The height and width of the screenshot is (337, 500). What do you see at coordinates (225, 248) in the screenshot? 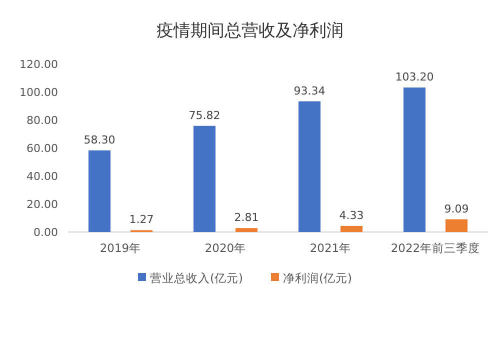
I see `x-tick-label: 2020年` at bounding box center [225, 248].